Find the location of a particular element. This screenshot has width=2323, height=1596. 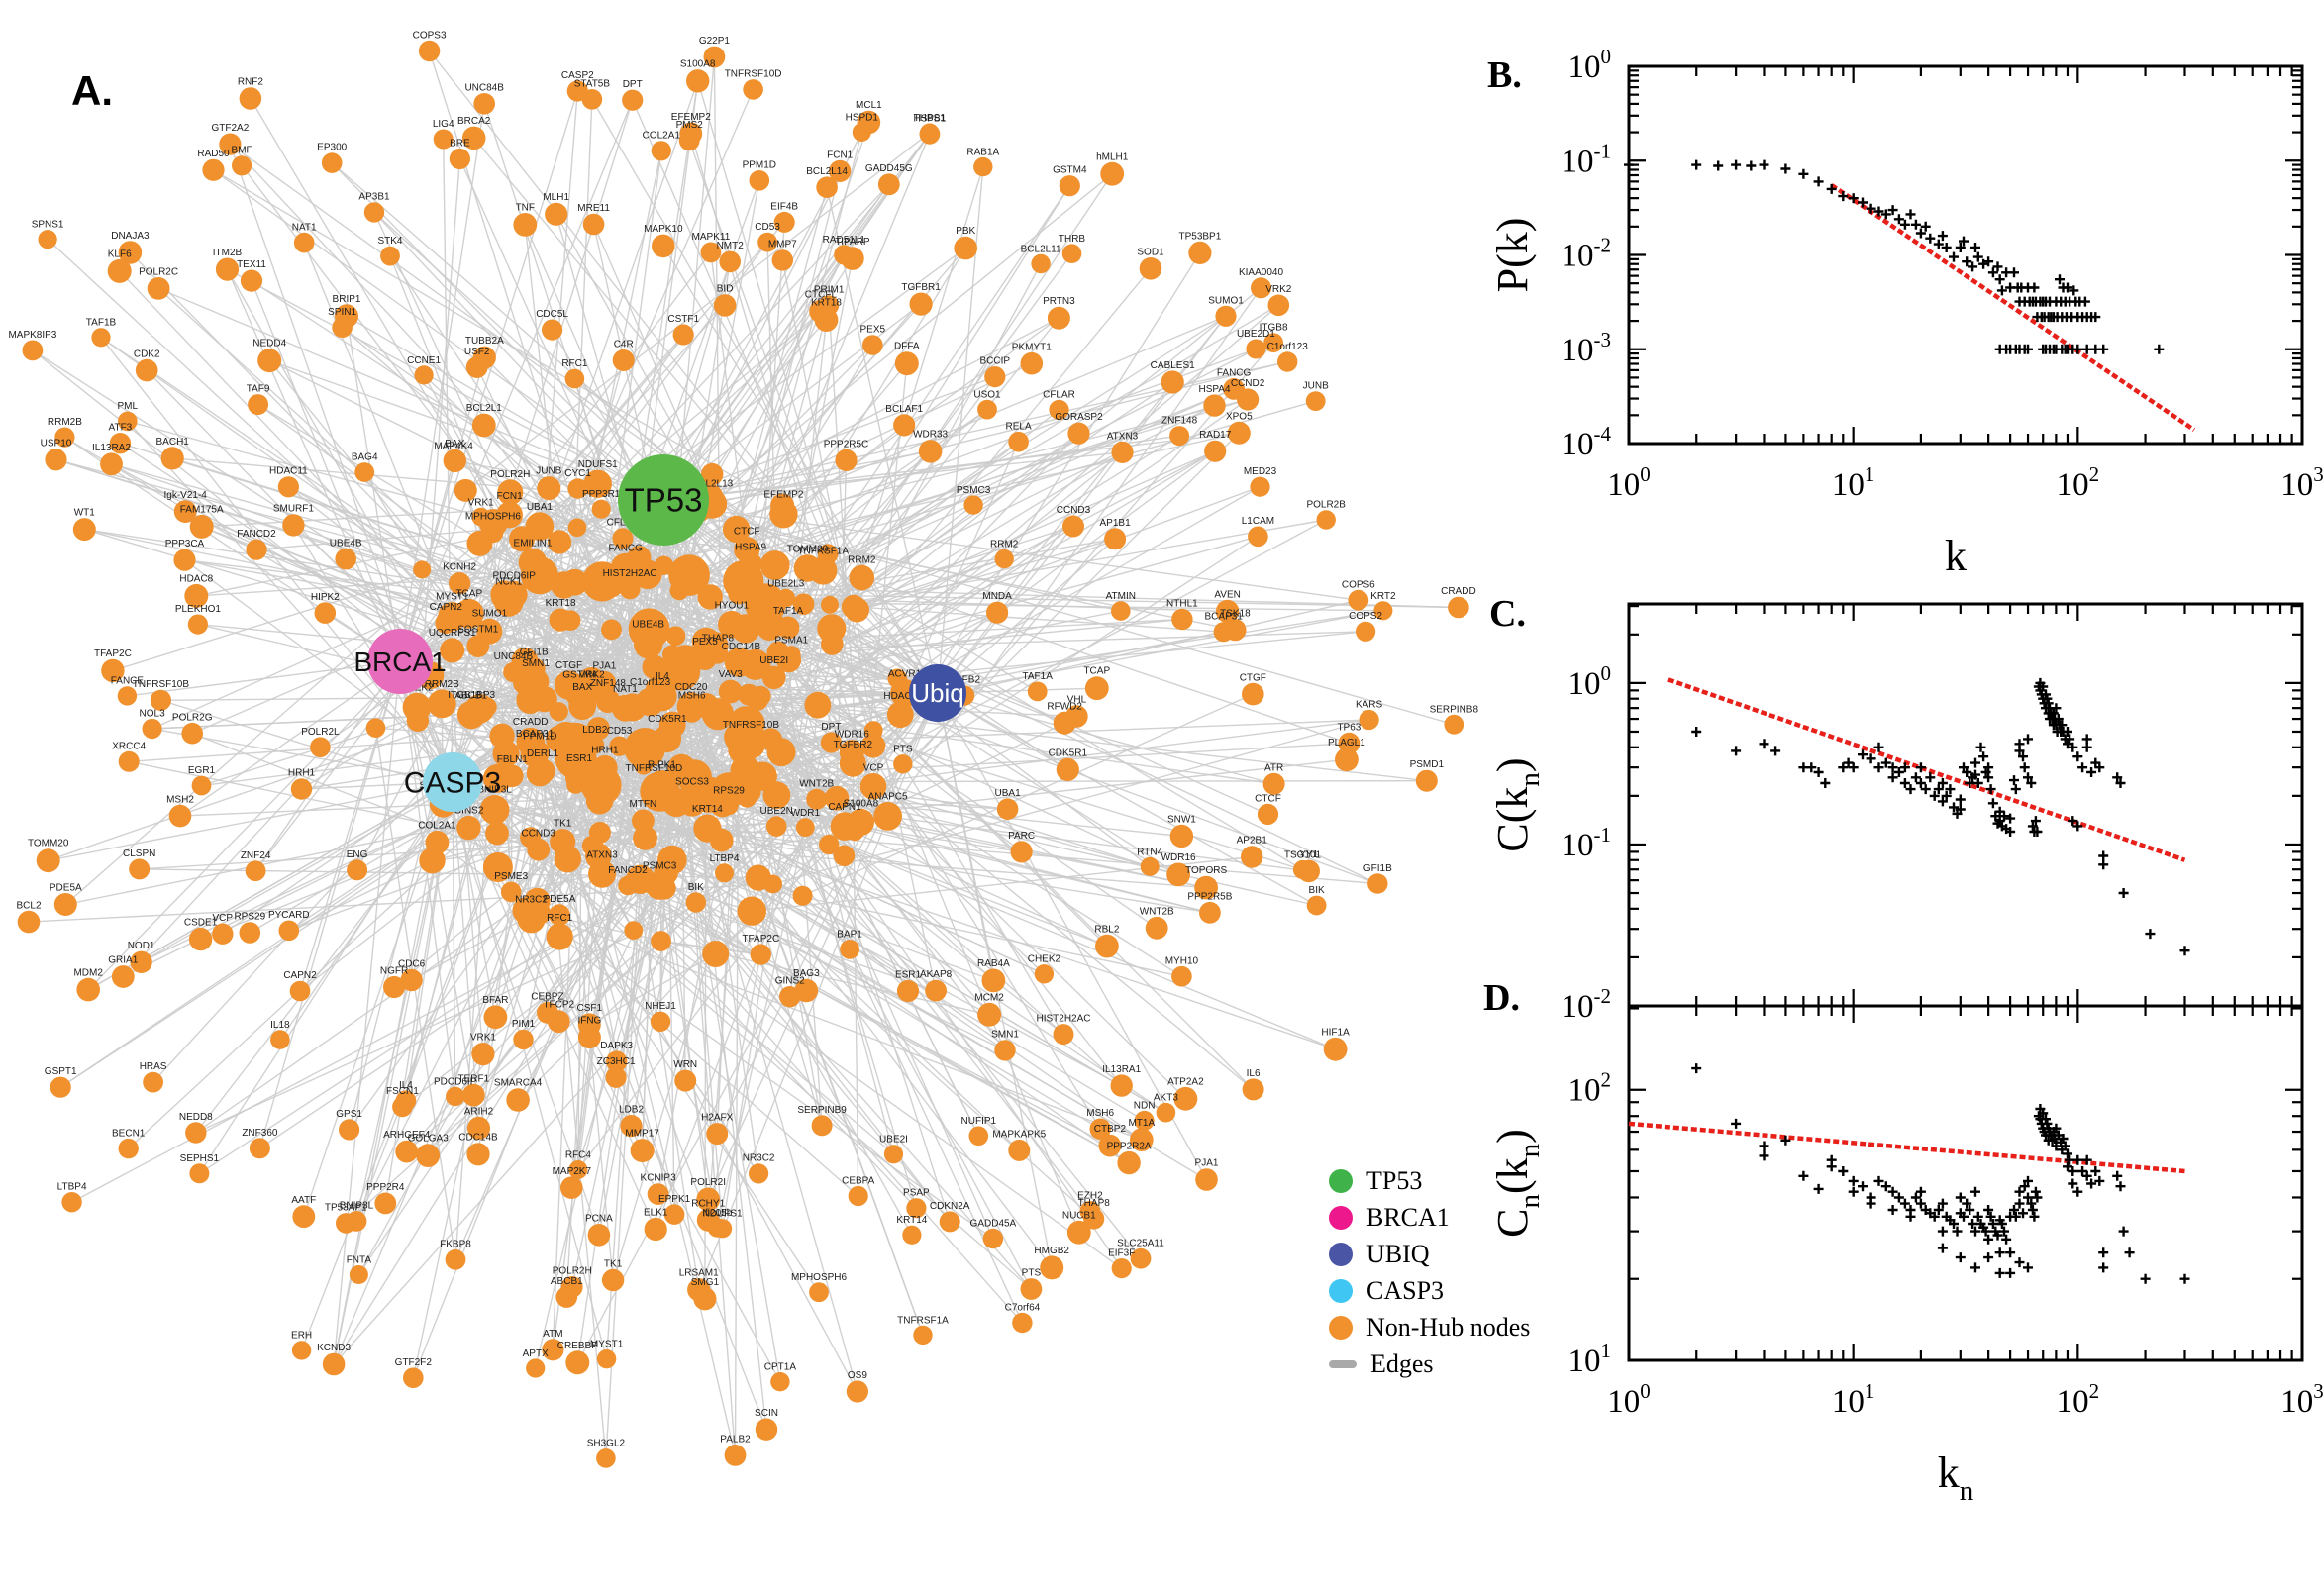

svg-text: ABCB1 is located at coordinates (567, 1281).